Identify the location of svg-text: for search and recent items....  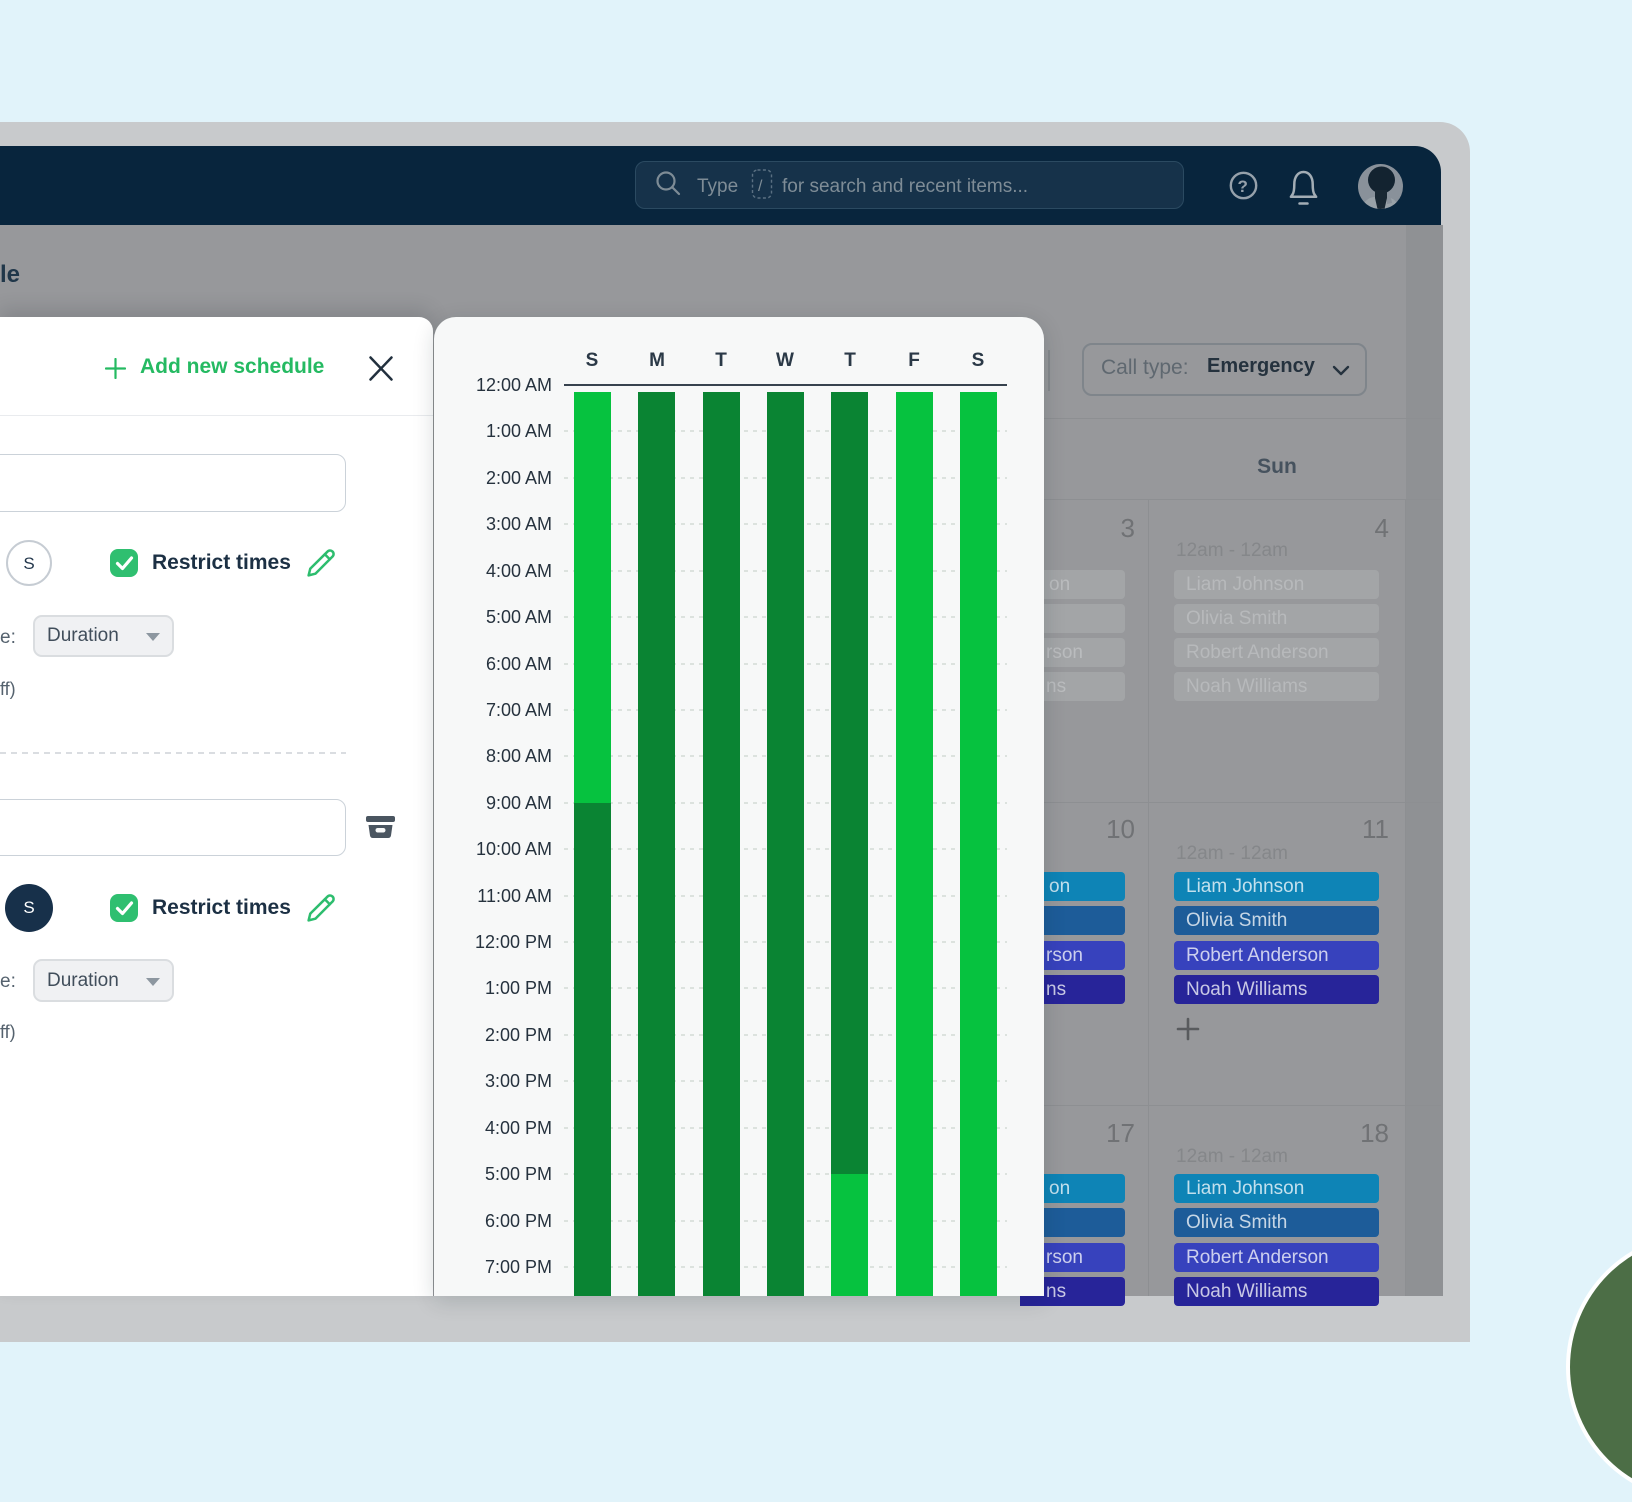
(905, 186).